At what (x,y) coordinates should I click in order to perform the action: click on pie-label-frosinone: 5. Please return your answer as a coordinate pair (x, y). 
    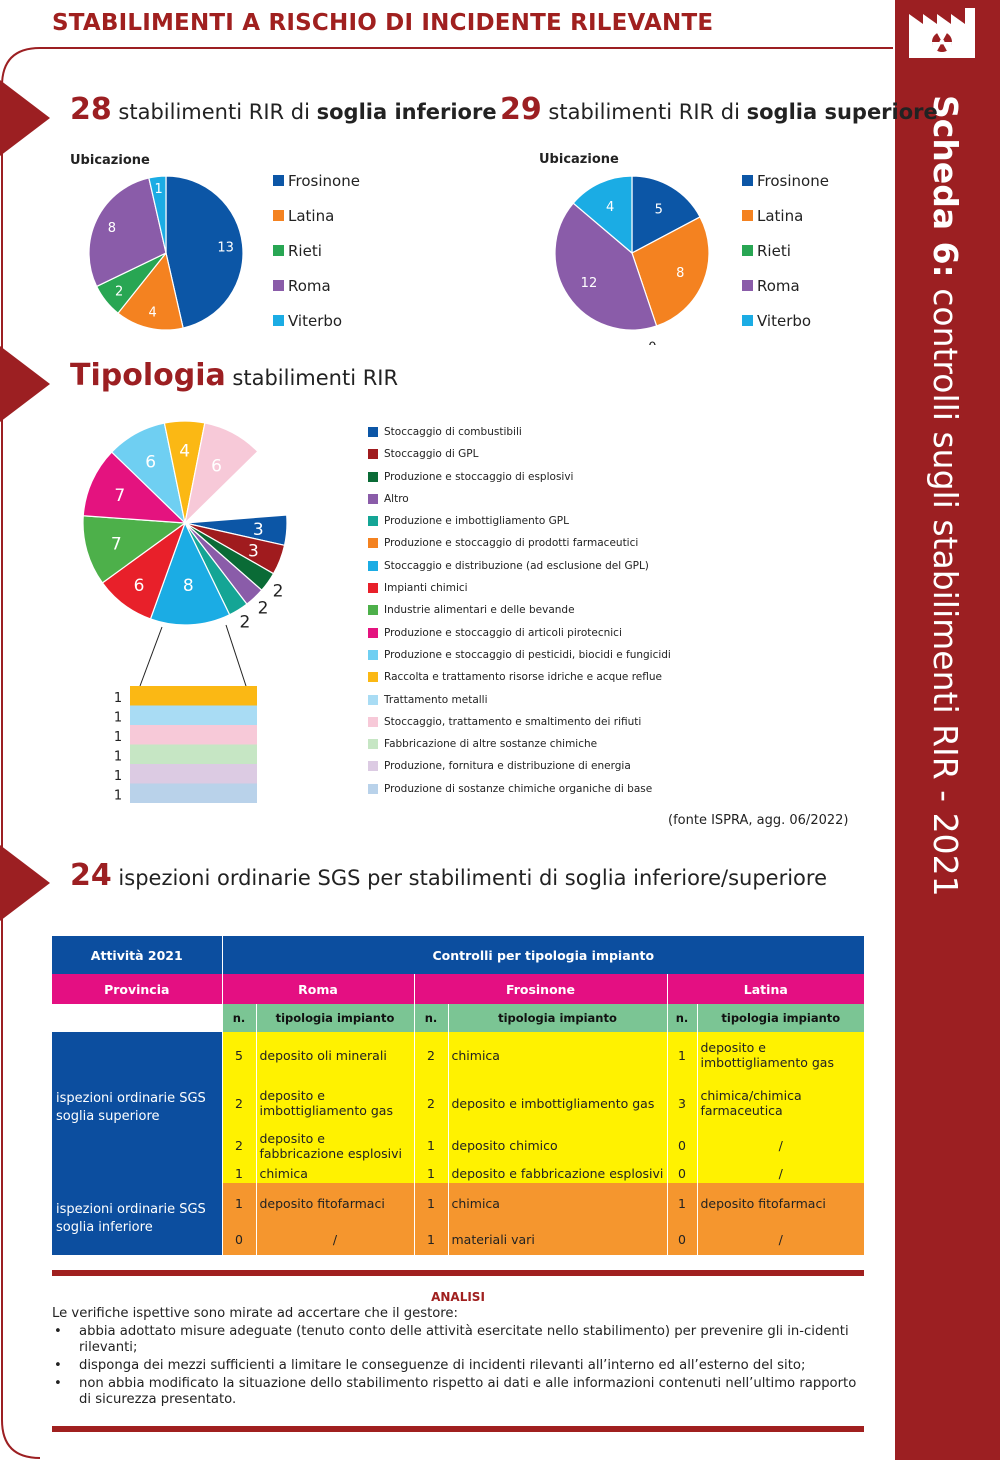
    Looking at the image, I should click on (659, 209).